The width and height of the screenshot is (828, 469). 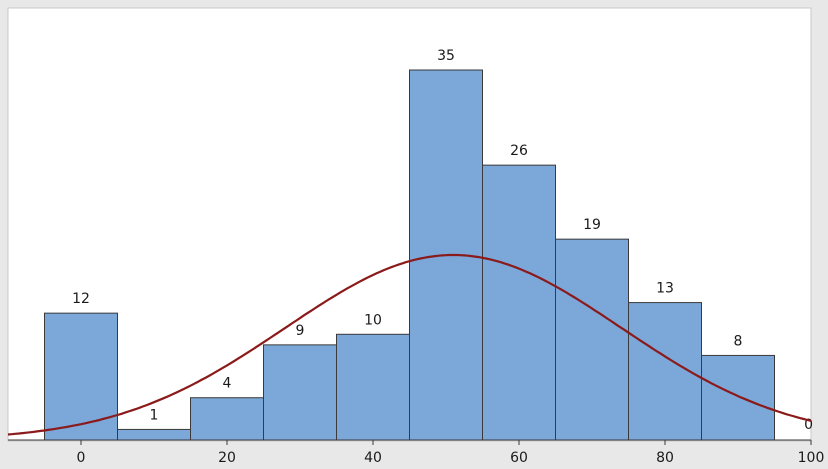 What do you see at coordinates (808, 425) in the screenshot?
I see `data-label-100: 0` at bounding box center [808, 425].